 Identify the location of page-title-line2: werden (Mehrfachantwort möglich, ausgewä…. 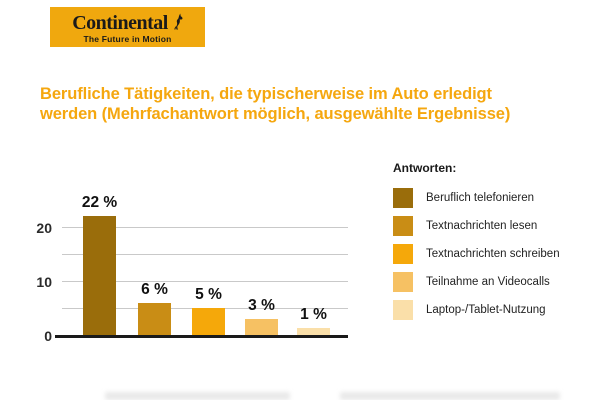
(275, 114).